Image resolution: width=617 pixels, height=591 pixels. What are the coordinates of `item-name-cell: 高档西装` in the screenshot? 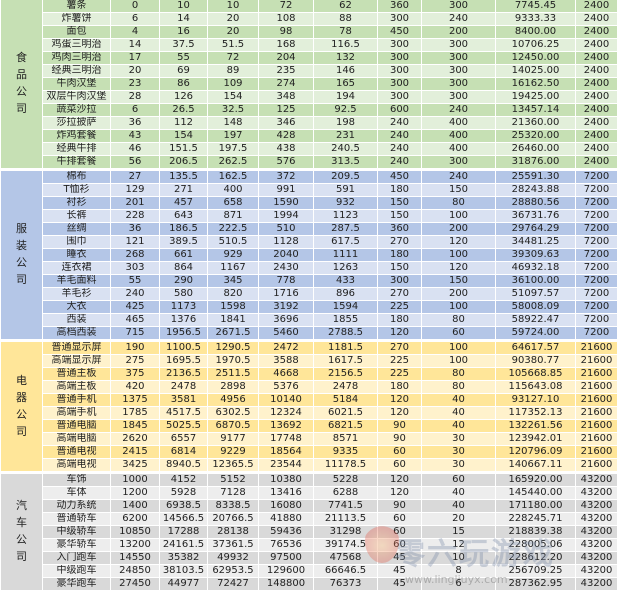 It's located at (77, 334).